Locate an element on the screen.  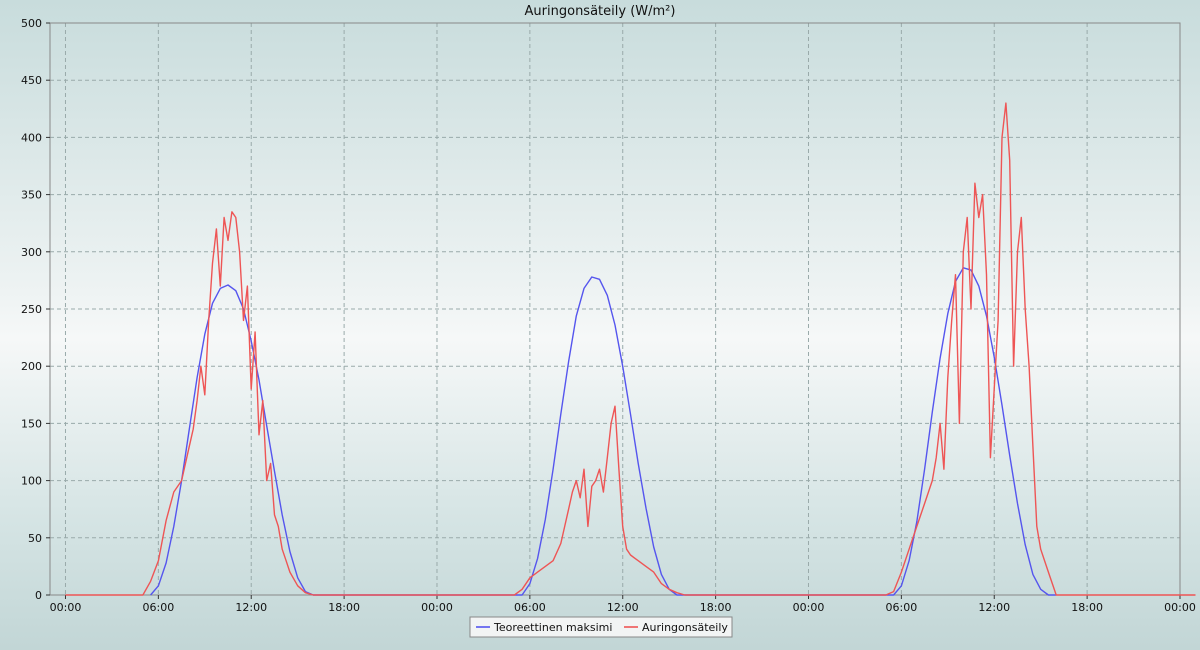
y-tick-label: 250 is located at coordinates (31, 309).